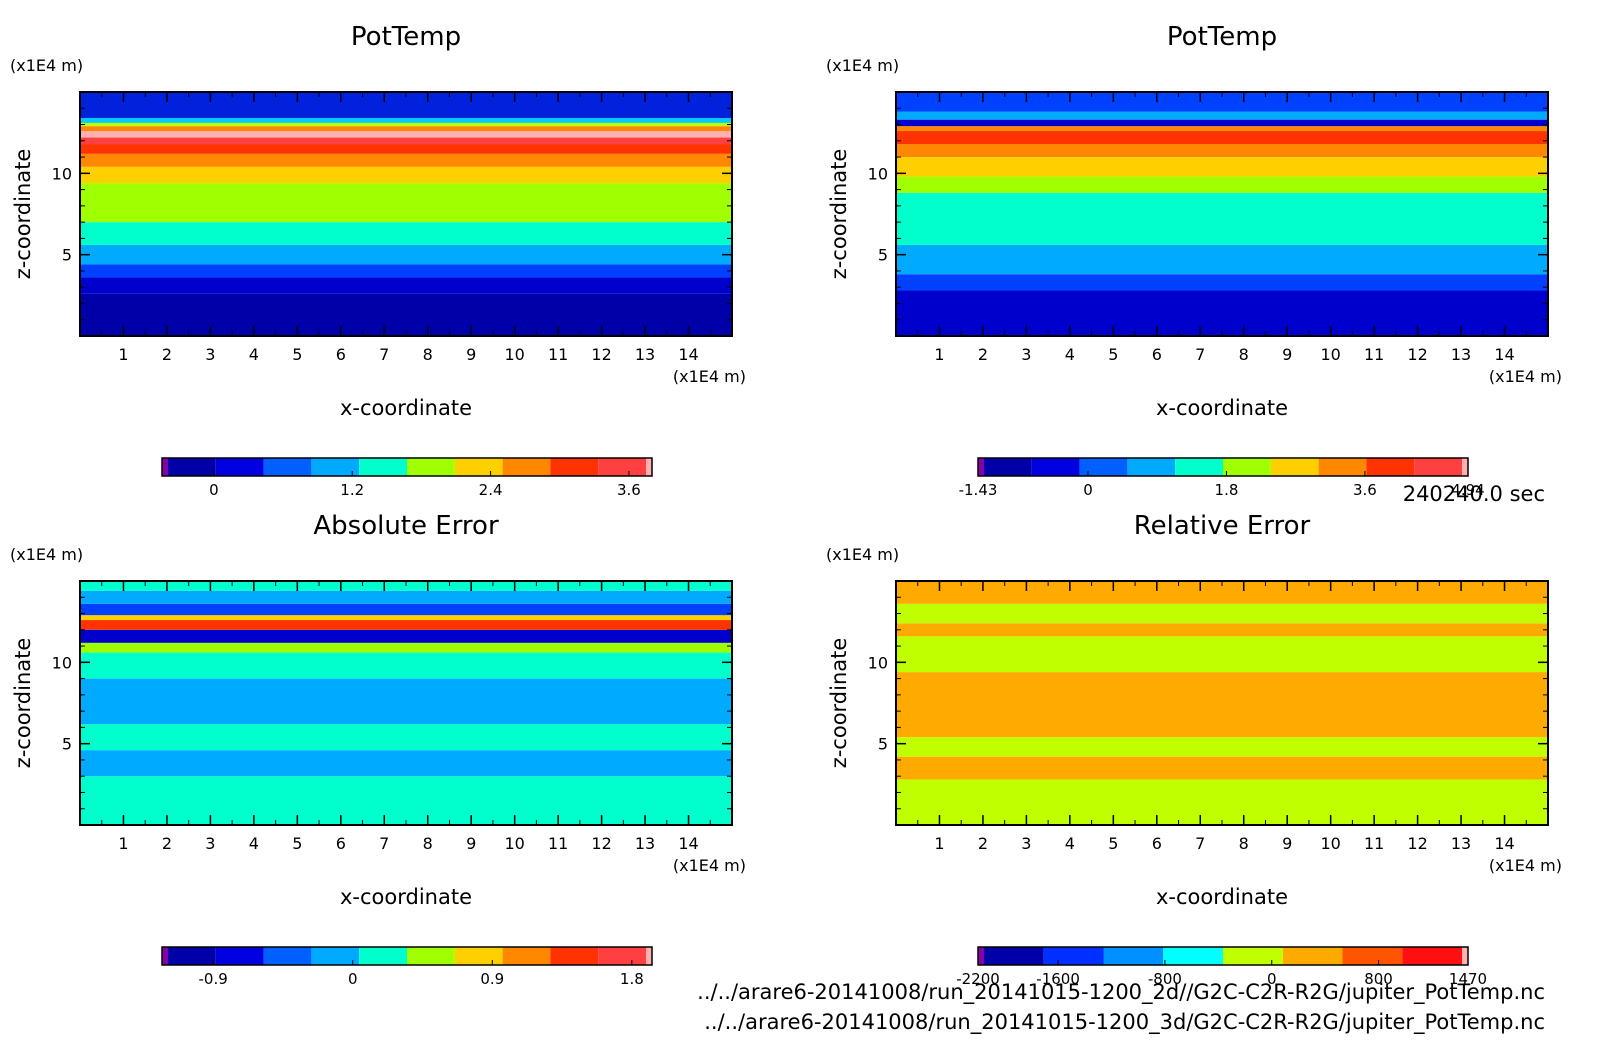 This screenshot has height=1054, width=1604. Describe the element at coordinates (1222, 408) in the screenshot. I see `x-axis-label: x-coordinate` at that location.